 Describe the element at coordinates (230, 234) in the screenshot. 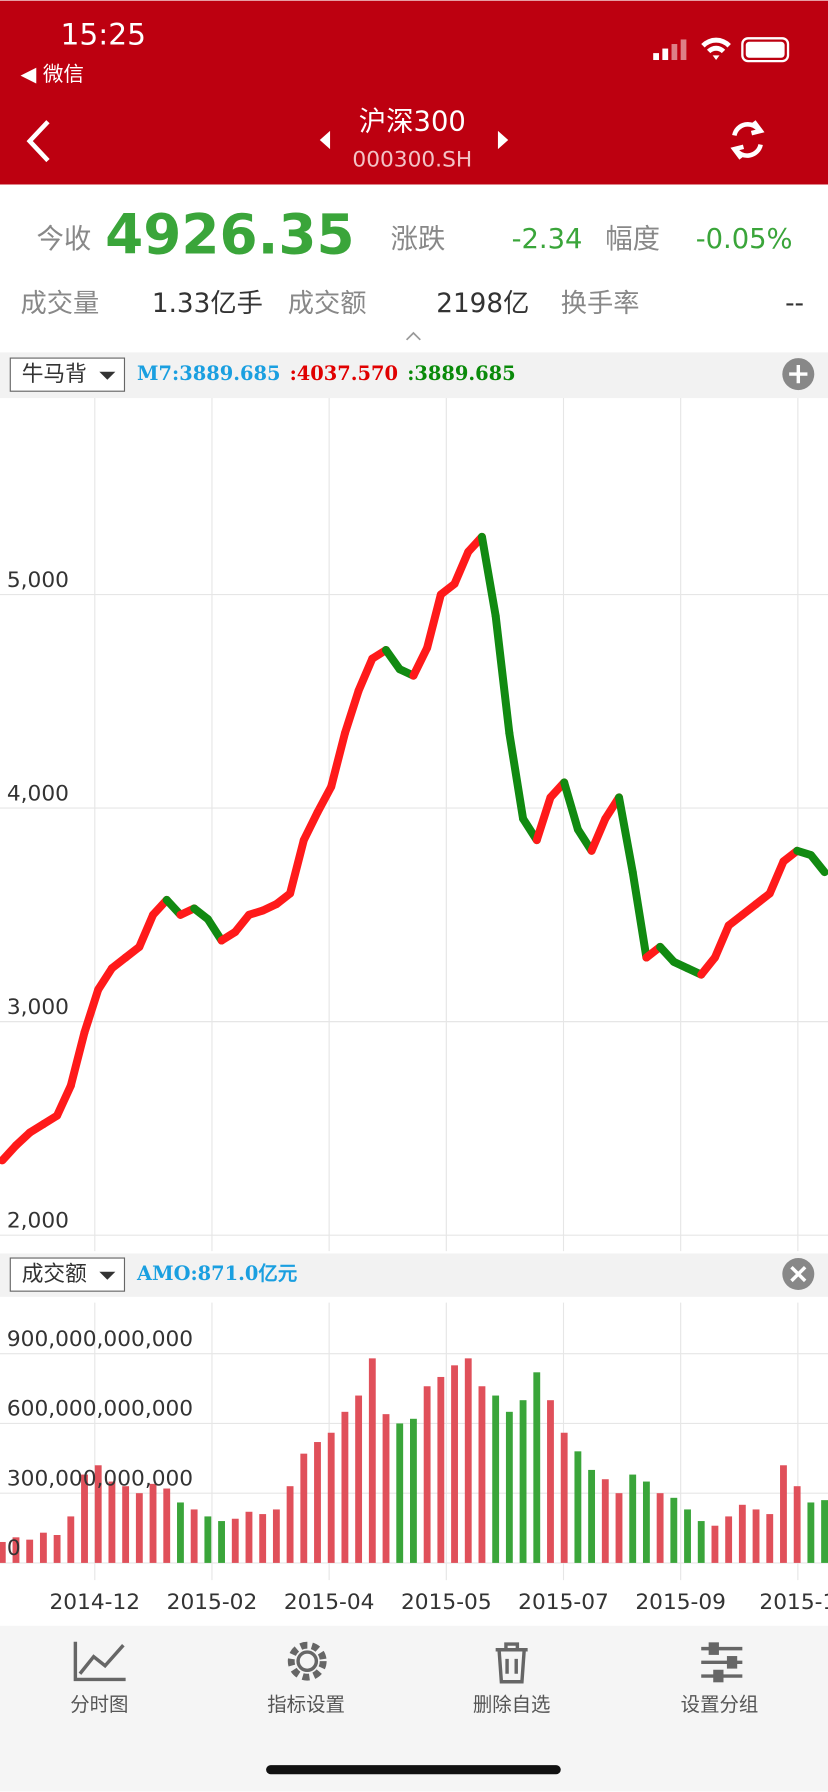

I see `close-value: 4926.35` at that location.